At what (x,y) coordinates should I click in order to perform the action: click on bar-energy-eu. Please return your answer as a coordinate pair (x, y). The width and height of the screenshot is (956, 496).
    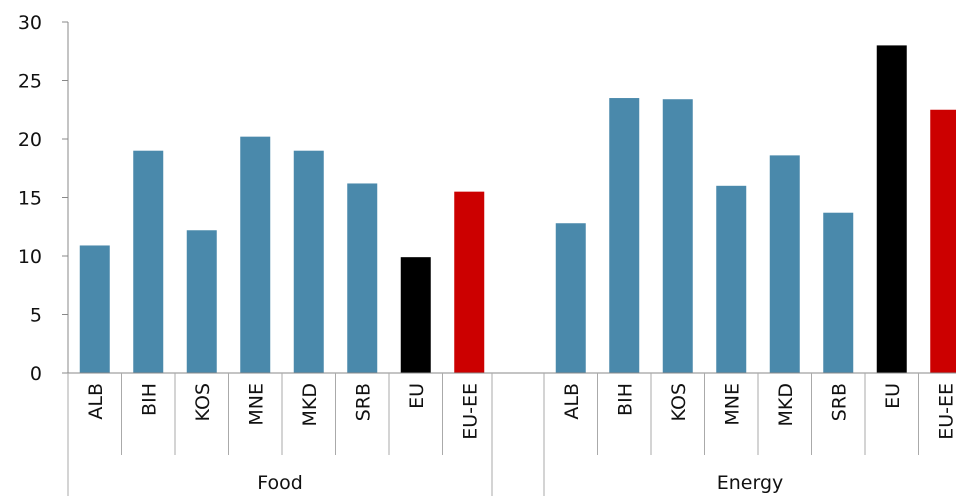
    Looking at the image, I should click on (891, 209).